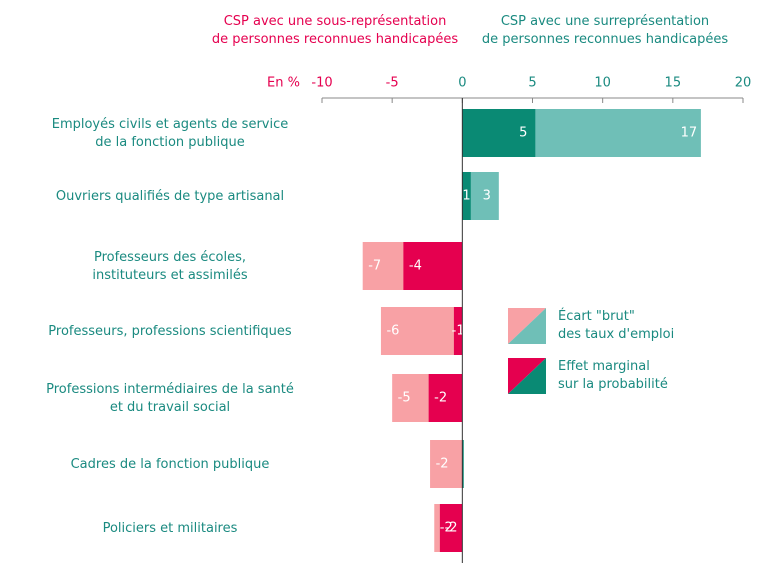 The height and width of the screenshot is (567, 758). I want to click on legend-label-line: Écart "brut", so click(596, 316).